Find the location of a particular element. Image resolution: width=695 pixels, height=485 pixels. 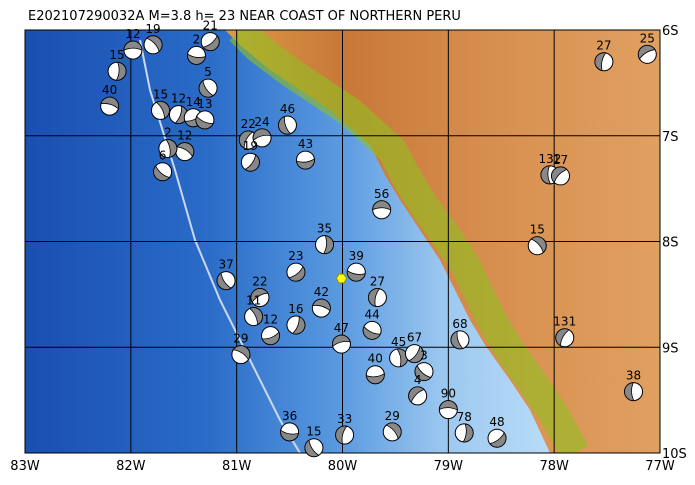

depth-label: 17 is located at coordinates (560, 160).